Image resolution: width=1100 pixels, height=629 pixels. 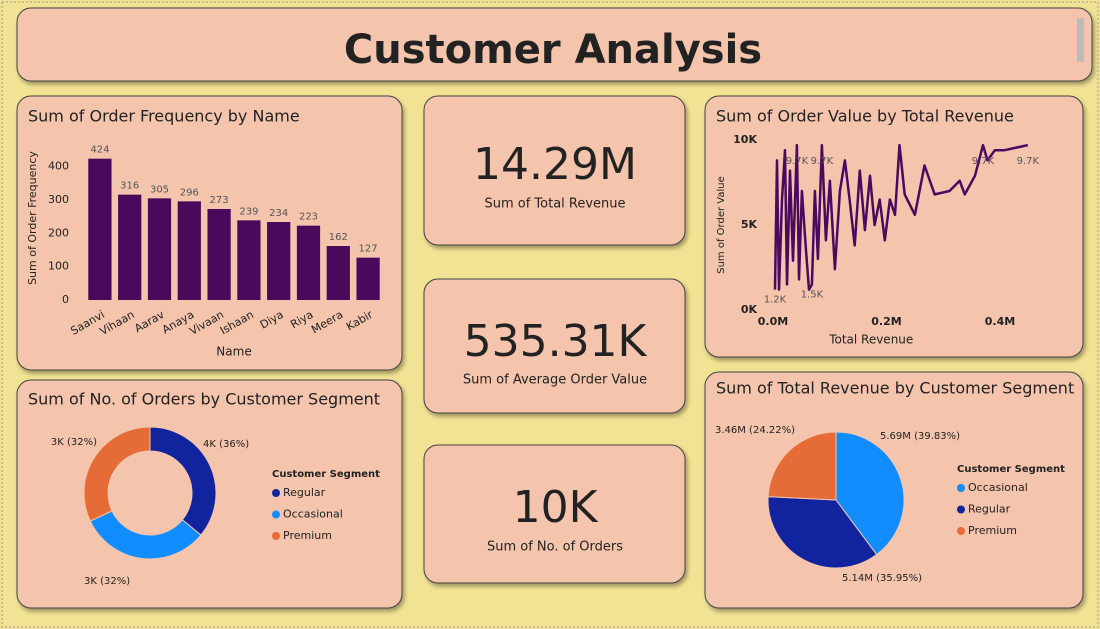 I want to click on kpi-value: 10K, so click(x=556, y=507).